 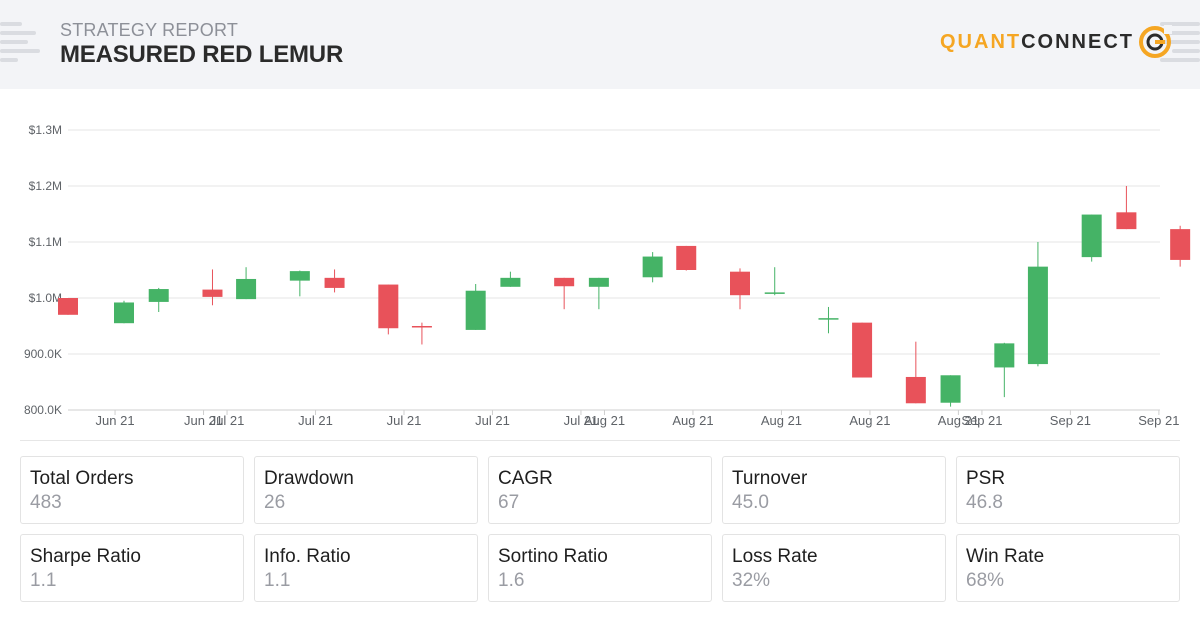 I want to click on y-axis-labels: 800.0K 900.0K $1.0M $1.1M $1.2M $1.3M, so click(x=43, y=270).